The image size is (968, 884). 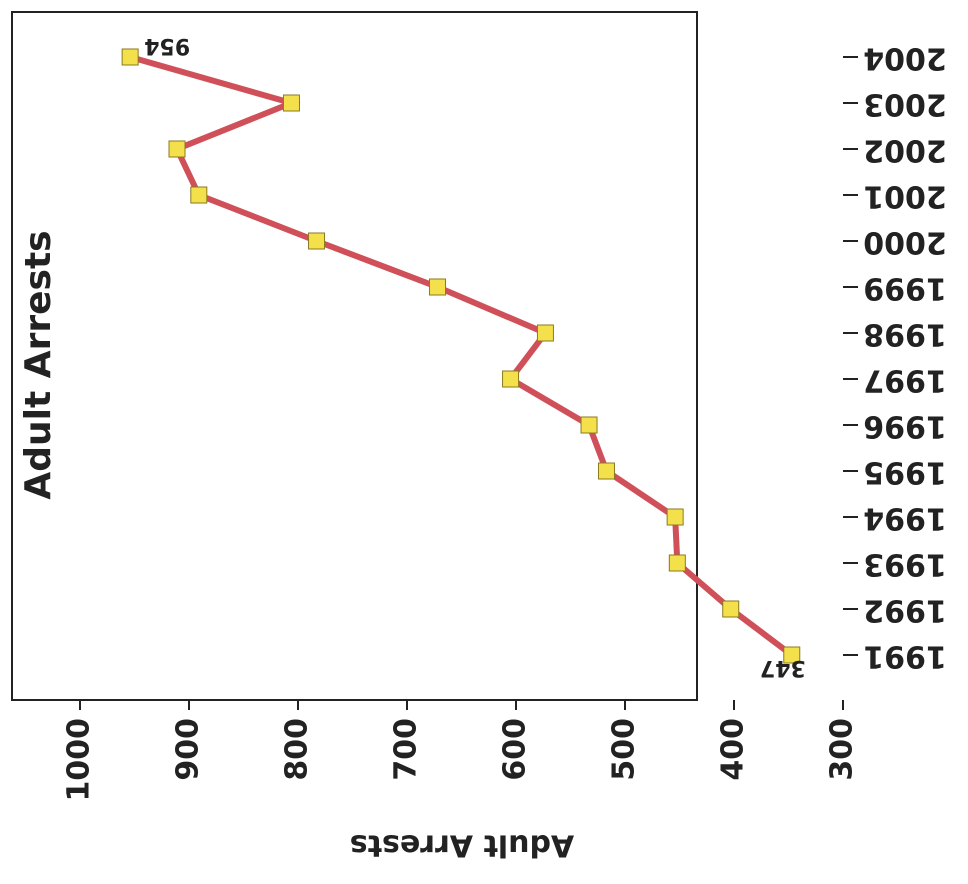 I want to click on y-tick-label: 700, so click(x=406, y=749).